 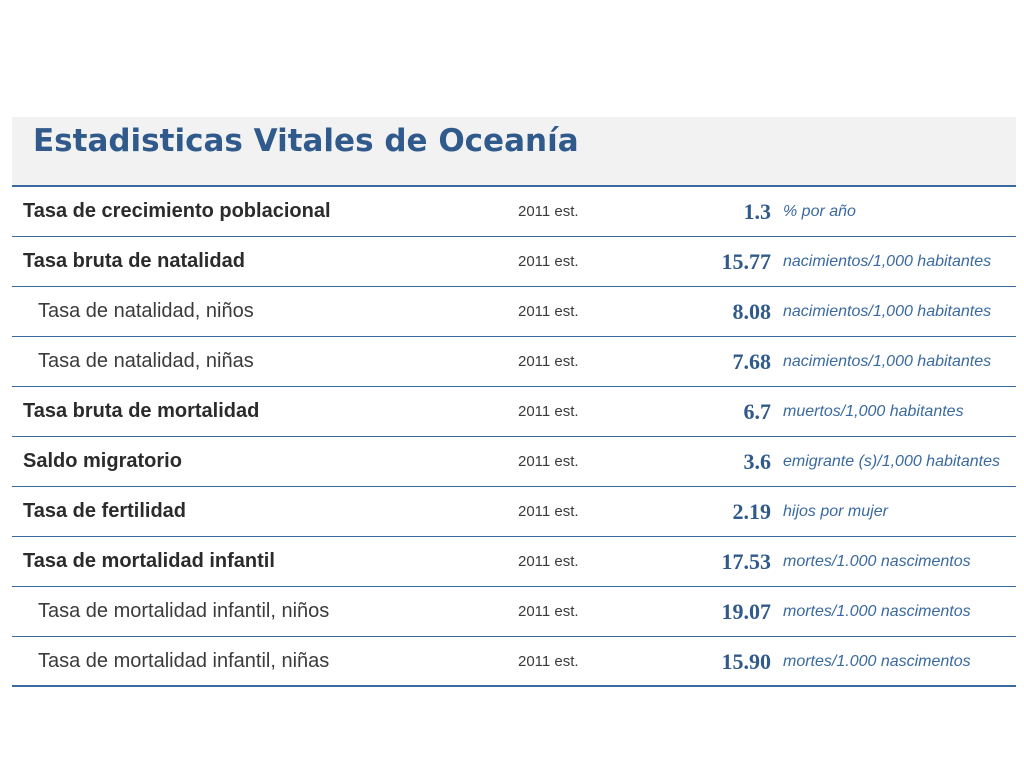 What do you see at coordinates (746, 661) in the screenshot?
I see `row-value: 15.90` at bounding box center [746, 661].